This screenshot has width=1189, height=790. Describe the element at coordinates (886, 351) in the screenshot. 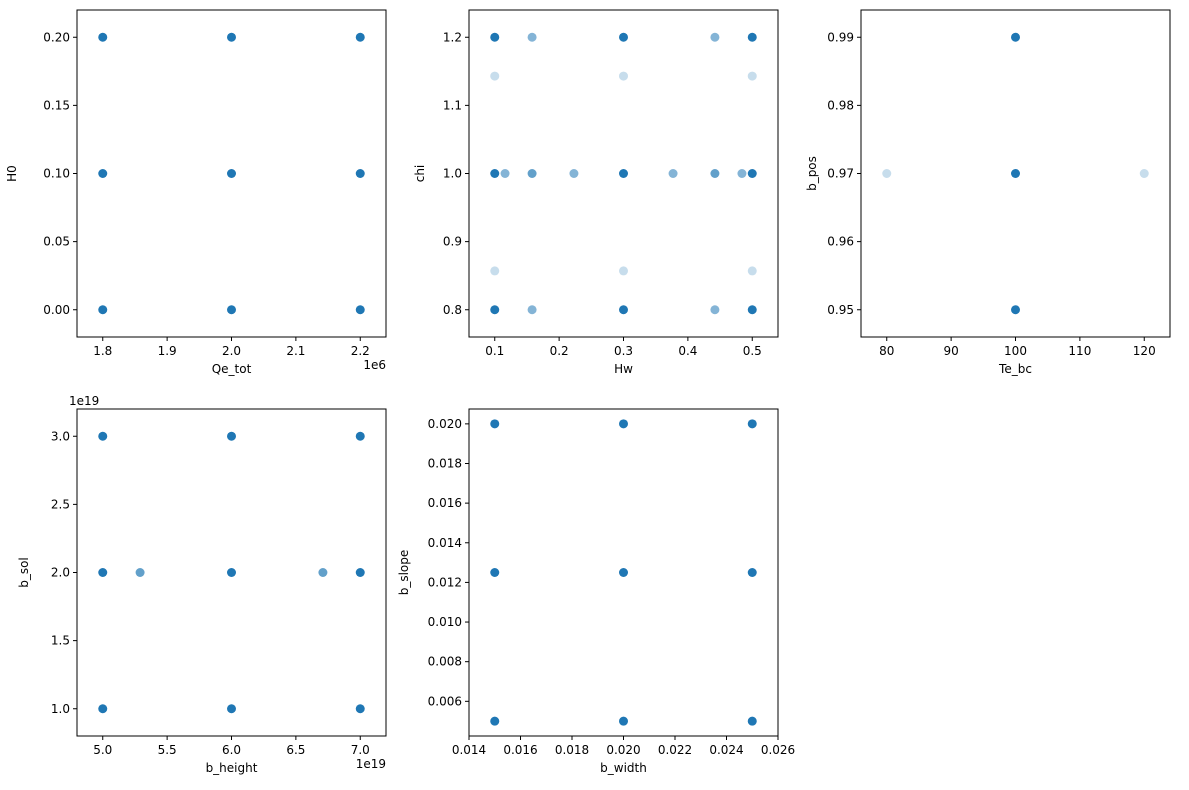

I see `x-tick-label: 80` at that location.